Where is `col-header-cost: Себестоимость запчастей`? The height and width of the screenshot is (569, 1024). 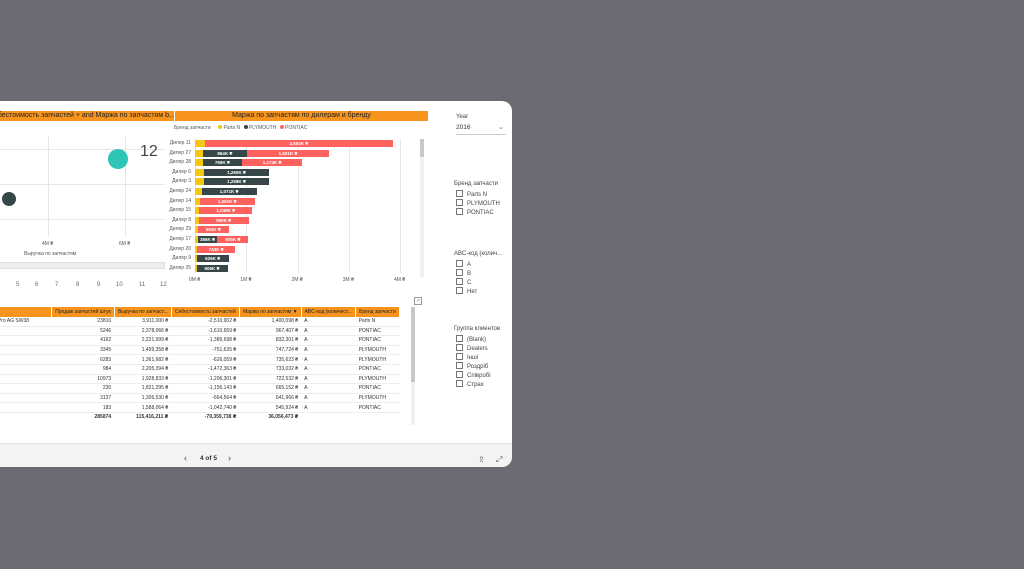 col-header-cost: Себестоимость запчастей is located at coordinates (205, 312).